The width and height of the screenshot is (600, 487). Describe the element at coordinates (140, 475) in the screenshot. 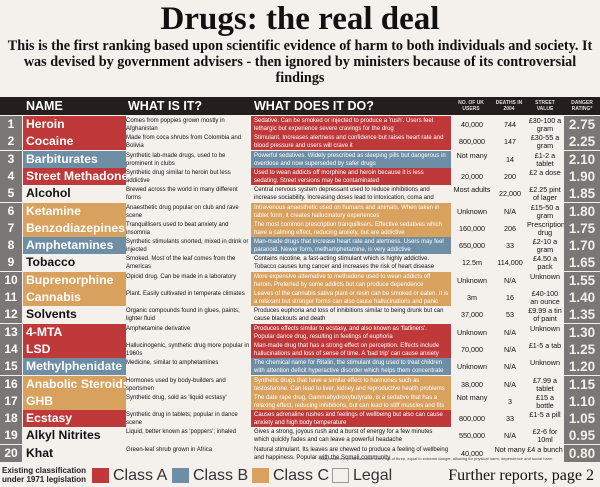

I see `class-a-label: Class A` at that location.